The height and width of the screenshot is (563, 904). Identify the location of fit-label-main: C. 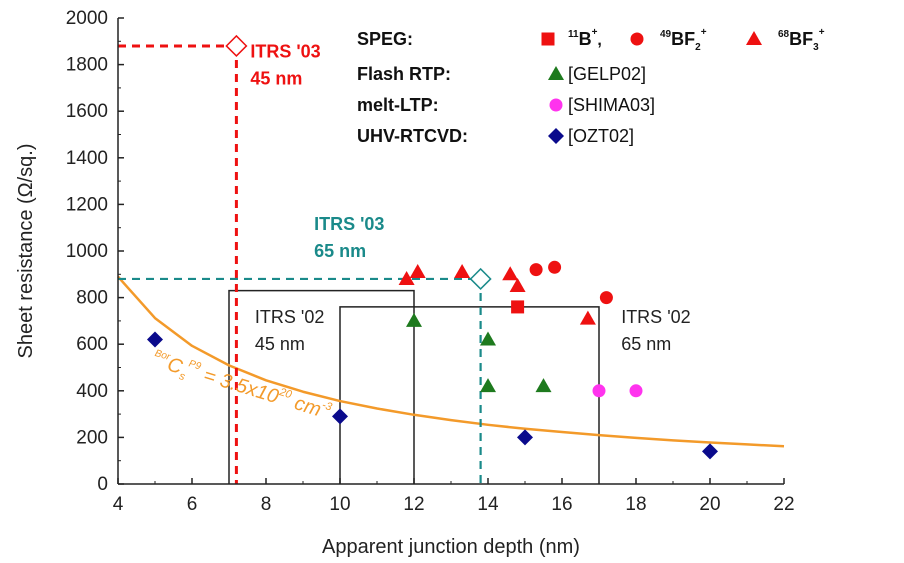
(175, 365).